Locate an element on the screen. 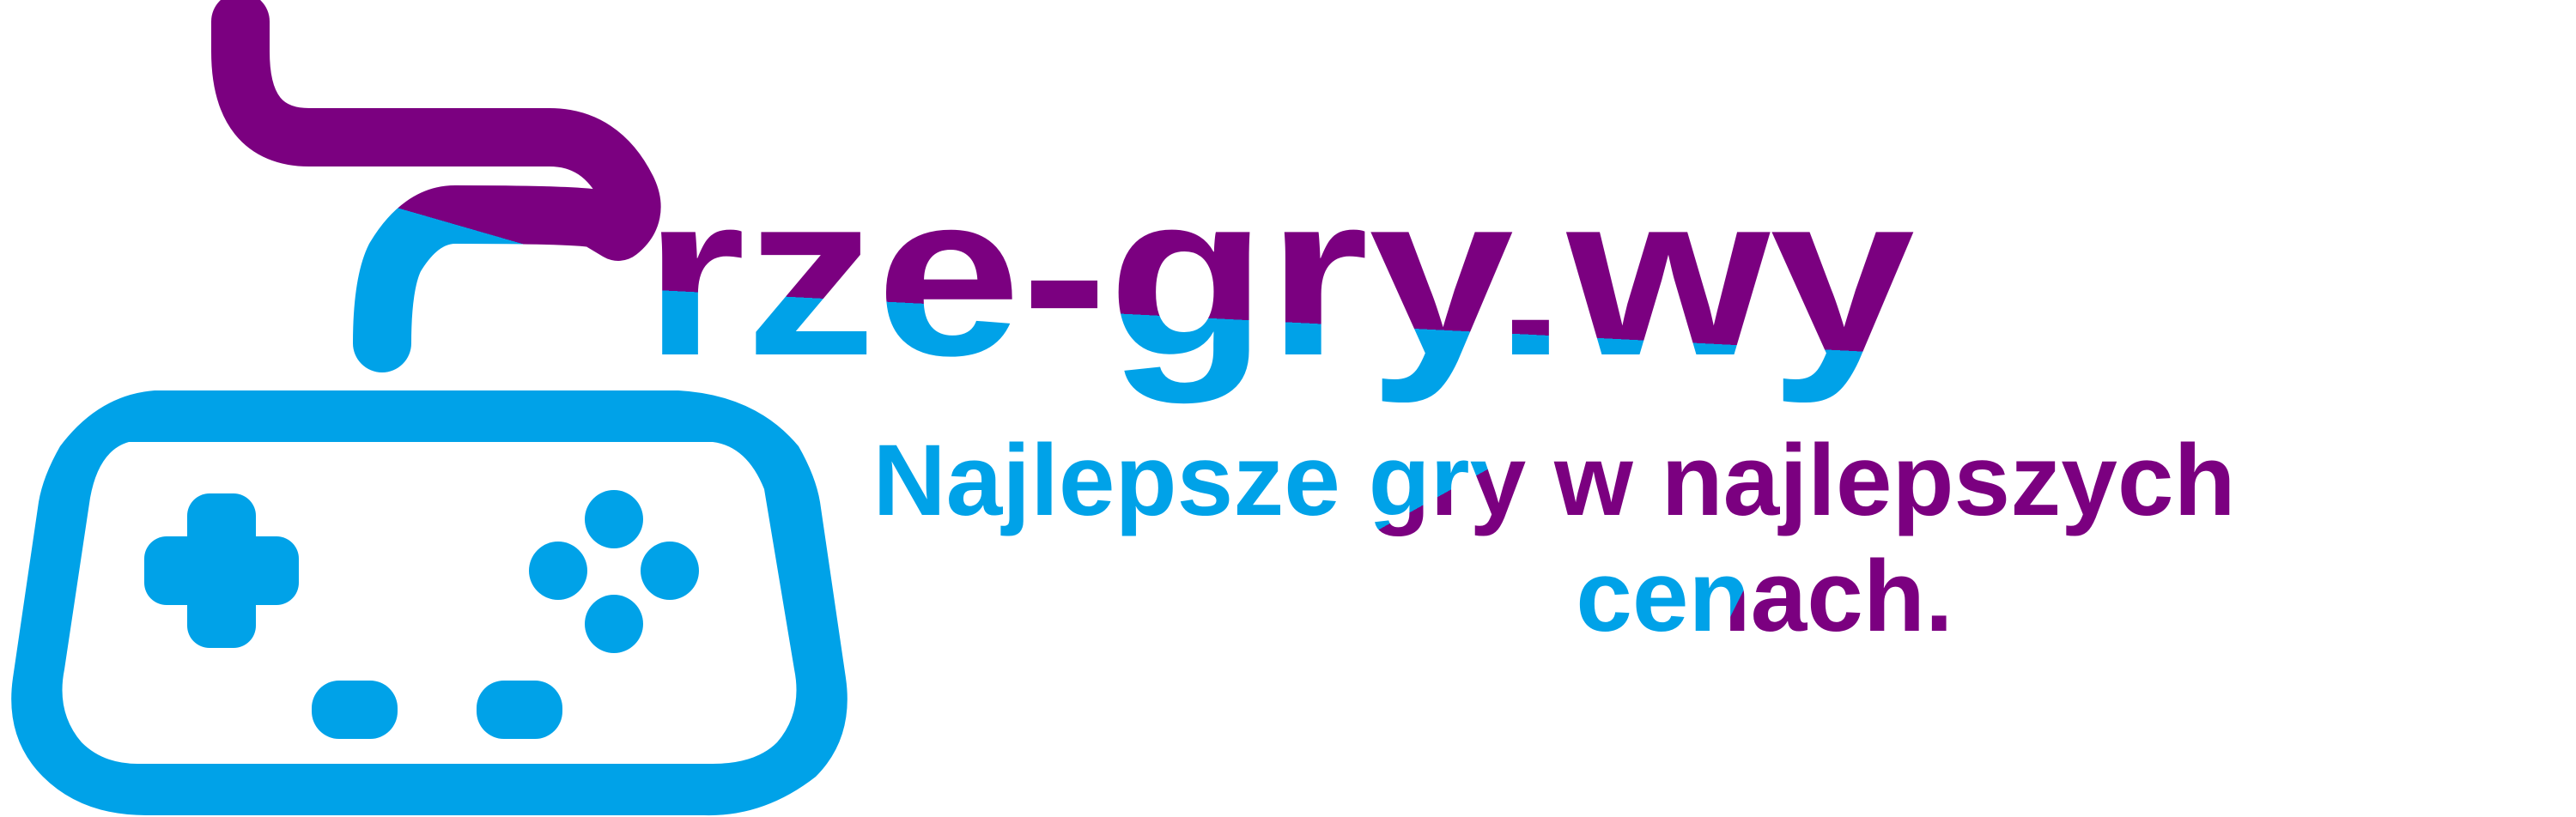 The image size is (2576, 817). tagline-line2: cenach. is located at coordinates (1764, 596).